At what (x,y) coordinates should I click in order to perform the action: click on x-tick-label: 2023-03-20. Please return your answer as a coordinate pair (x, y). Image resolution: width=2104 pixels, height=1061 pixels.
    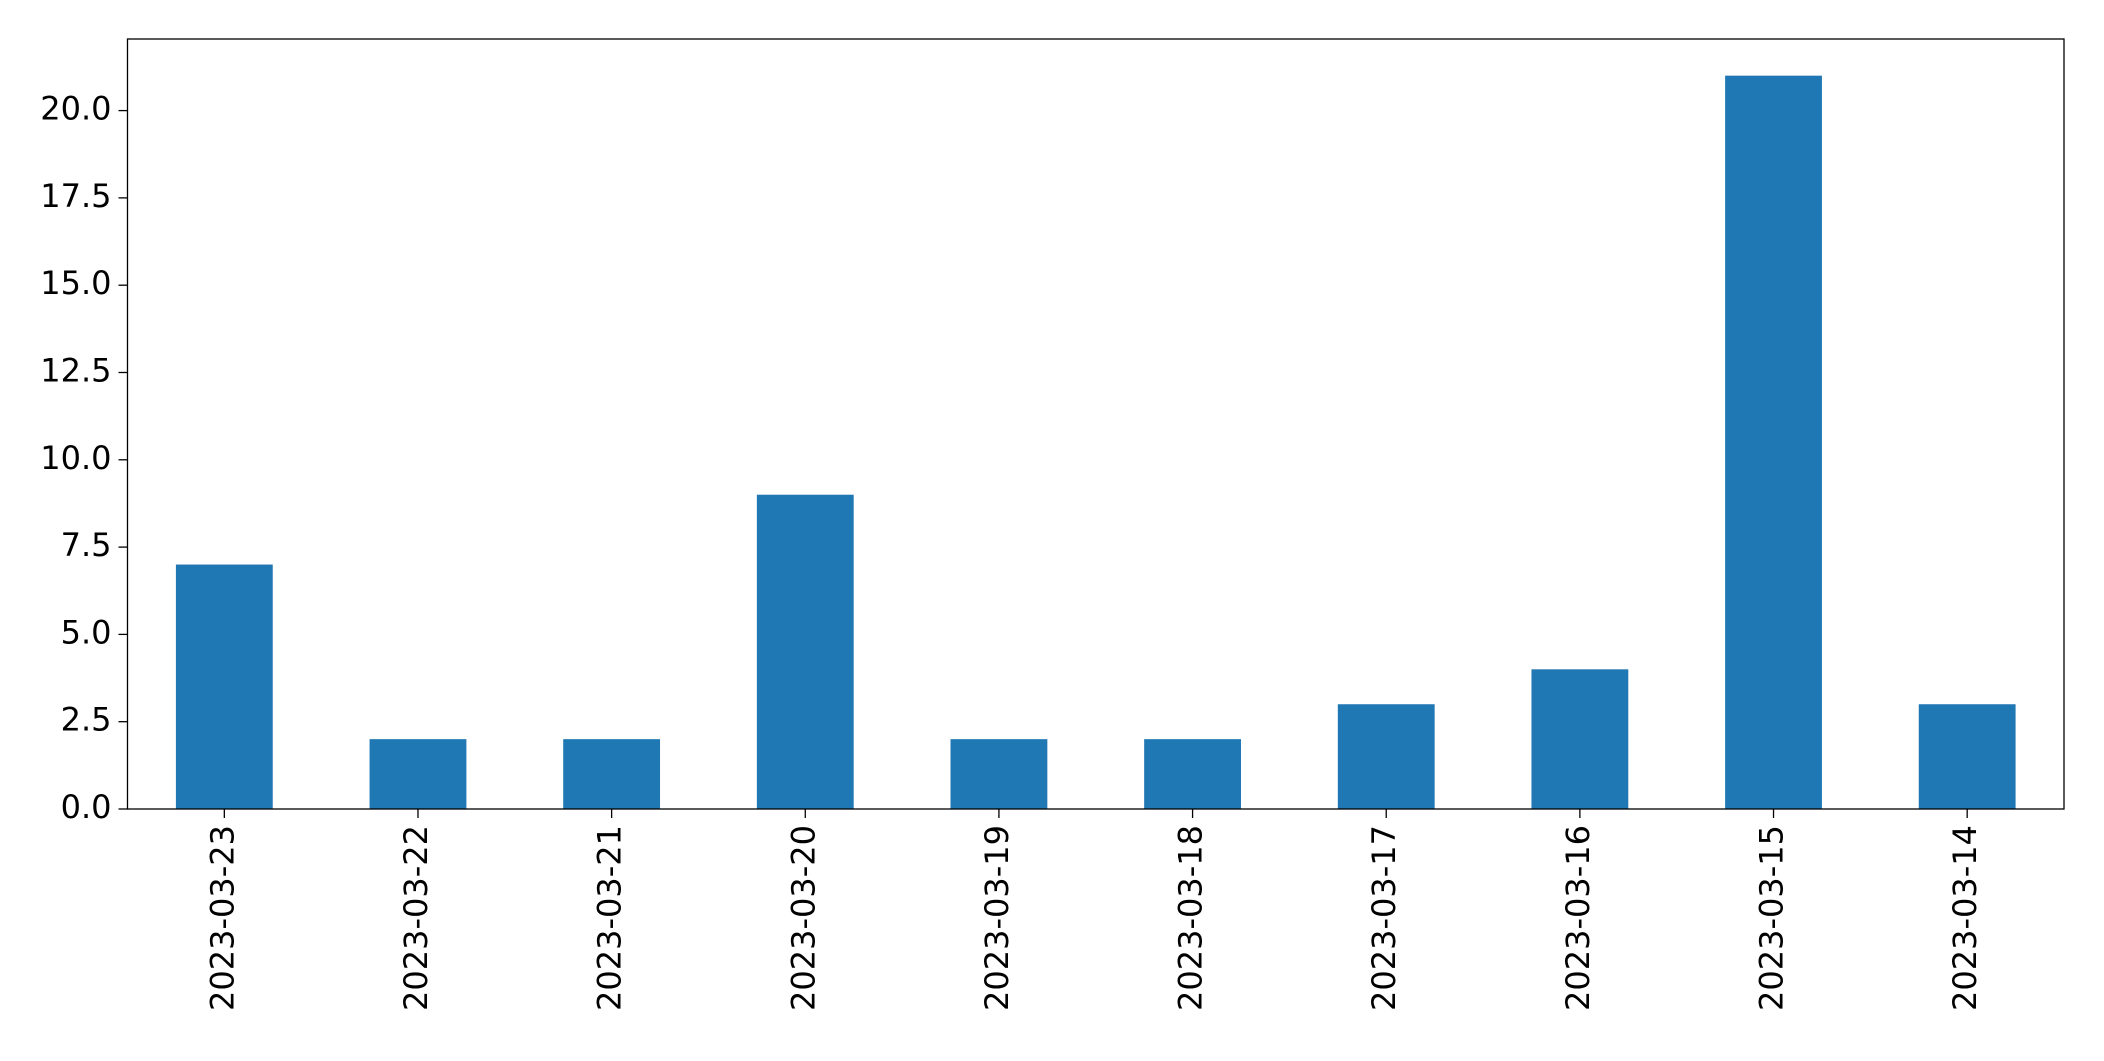
    Looking at the image, I should click on (803, 918).